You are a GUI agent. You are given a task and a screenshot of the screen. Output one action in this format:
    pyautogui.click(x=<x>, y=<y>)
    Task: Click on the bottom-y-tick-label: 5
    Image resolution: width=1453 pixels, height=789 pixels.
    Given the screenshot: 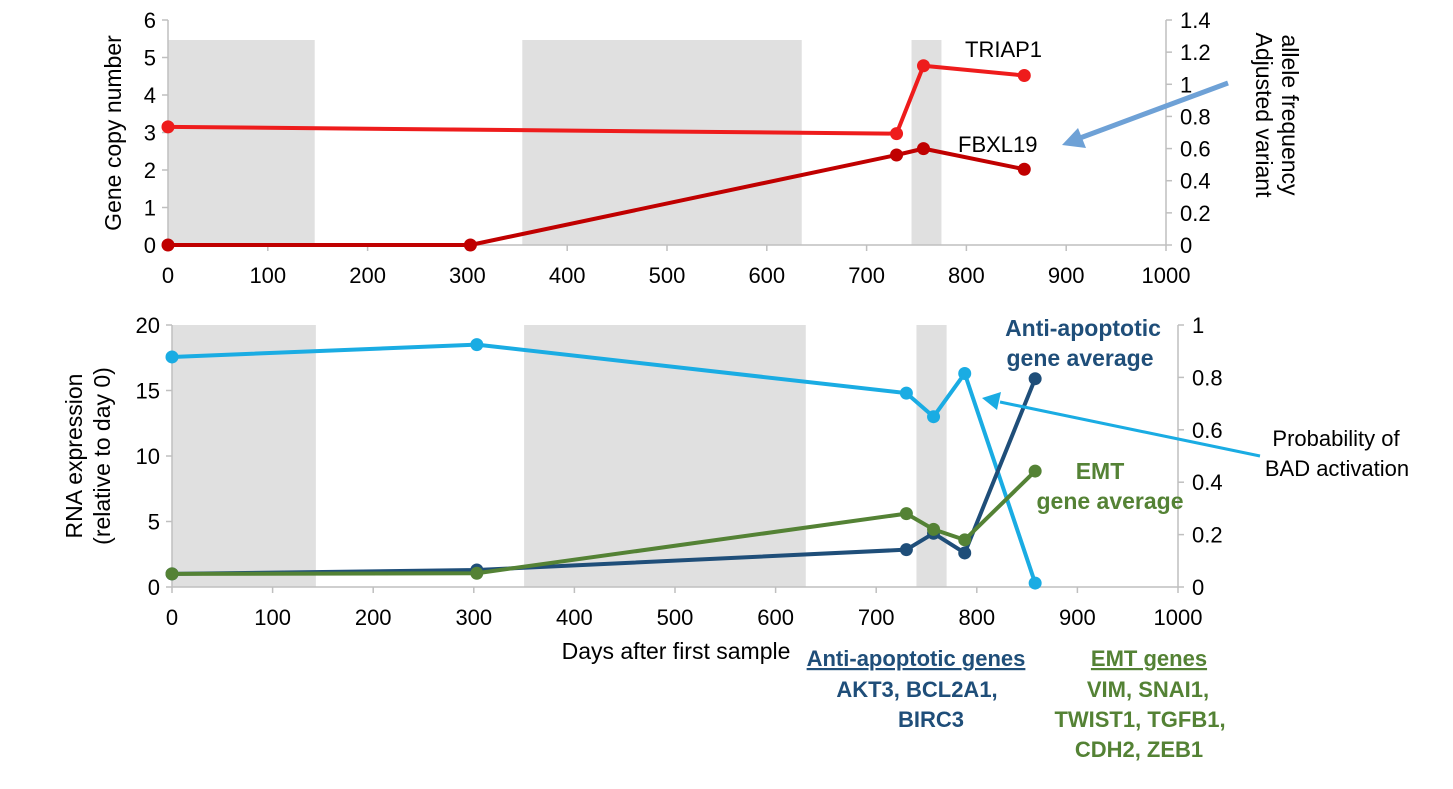 What is the action you would take?
    pyautogui.click(x=154, y=522)
    